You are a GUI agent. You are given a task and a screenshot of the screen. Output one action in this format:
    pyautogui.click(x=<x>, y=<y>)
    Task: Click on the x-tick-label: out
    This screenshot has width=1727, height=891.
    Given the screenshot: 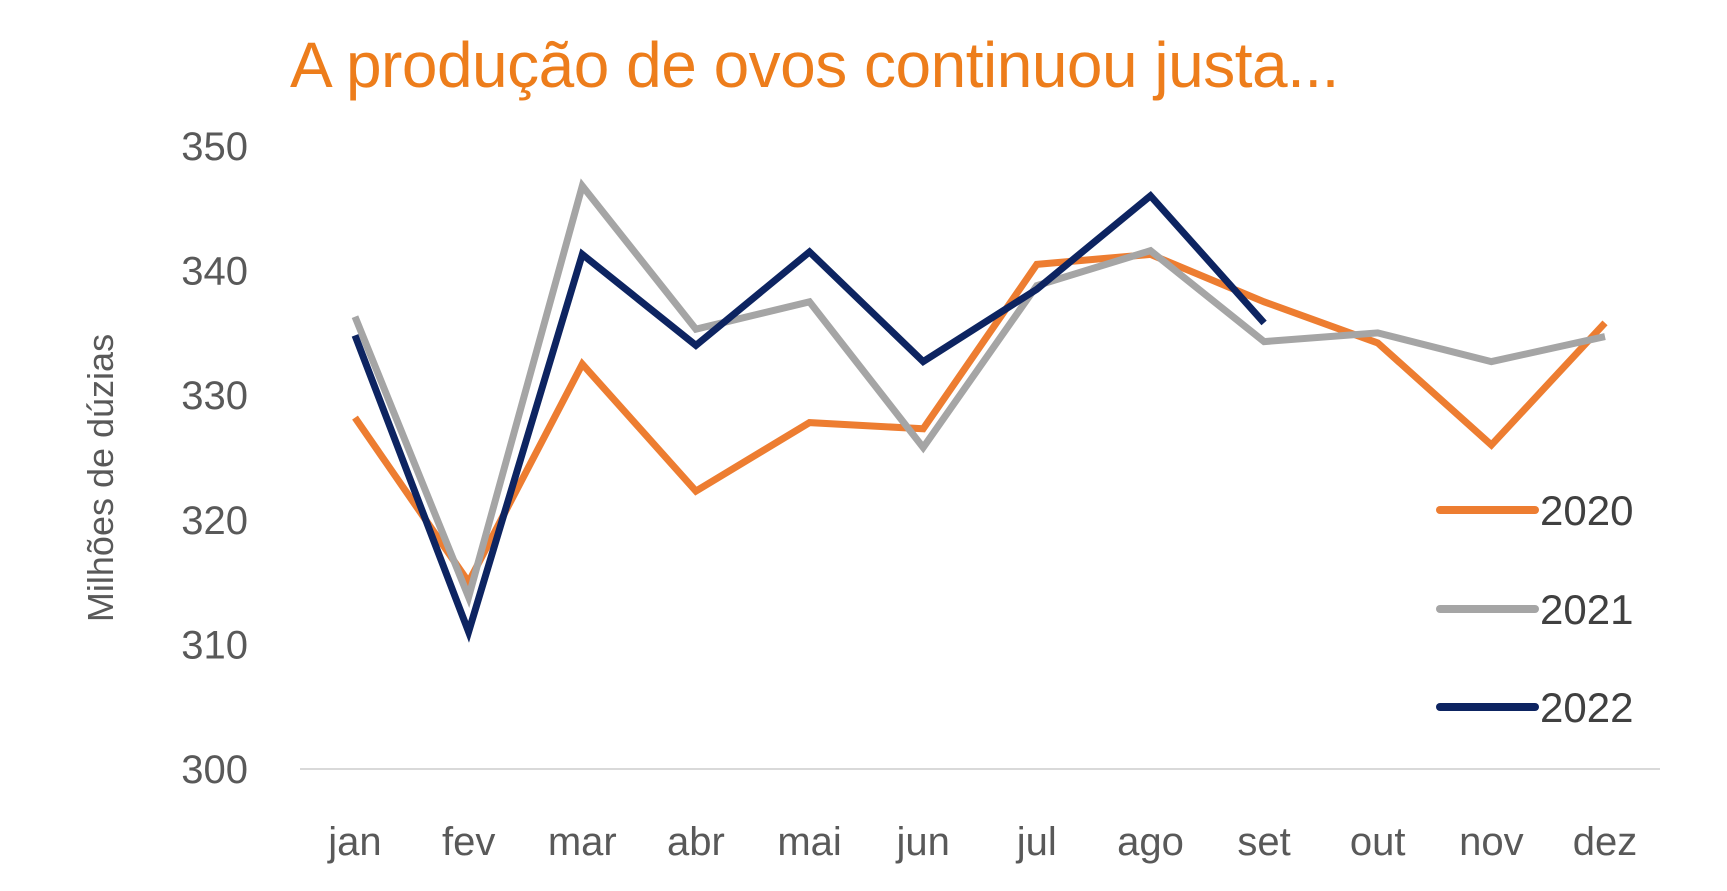 What is the action you would take?
    pyautogui.click(x=1378, y=842)
    